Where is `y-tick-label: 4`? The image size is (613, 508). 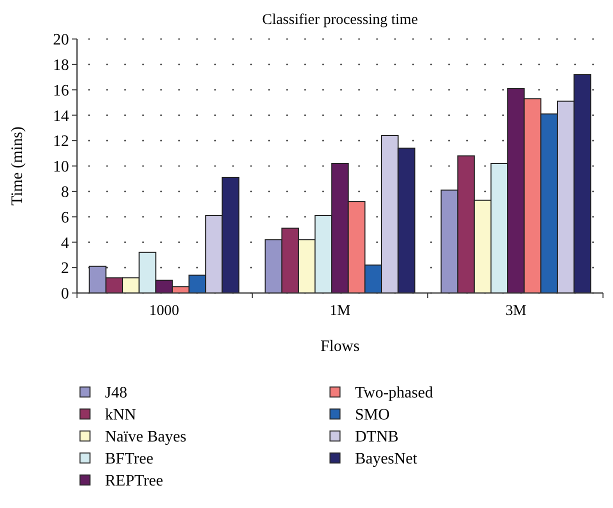 y-tick-label: 4 is located at coordinates (65, 243).